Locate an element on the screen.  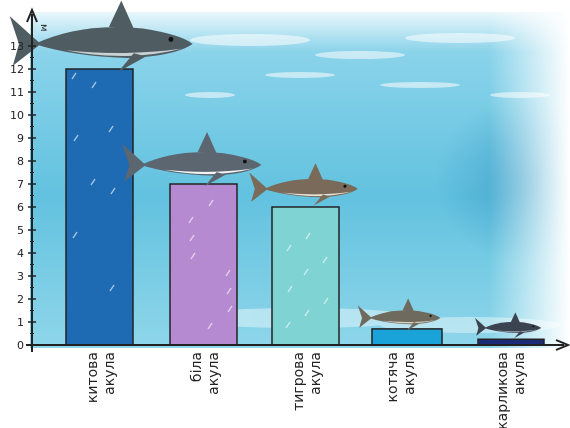
x-category-line1: тигрова is located at coordinates (299, 381).